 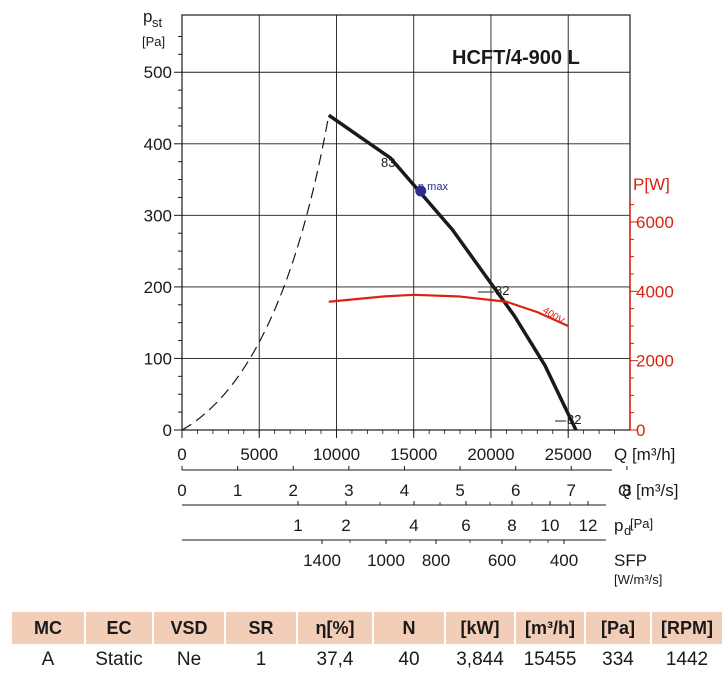 I want to click on spec-header-cell: η[%], so click(x=335, y=628).